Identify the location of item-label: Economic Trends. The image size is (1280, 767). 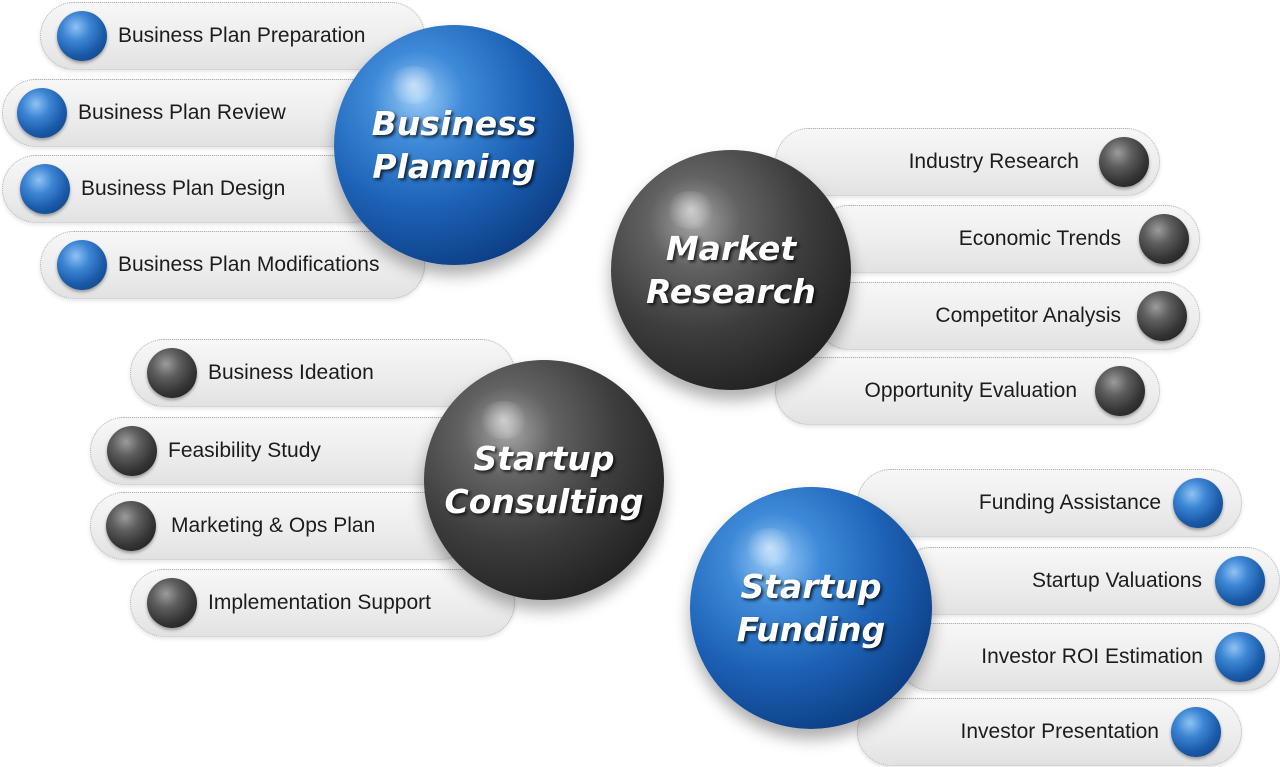
(1039, 238).